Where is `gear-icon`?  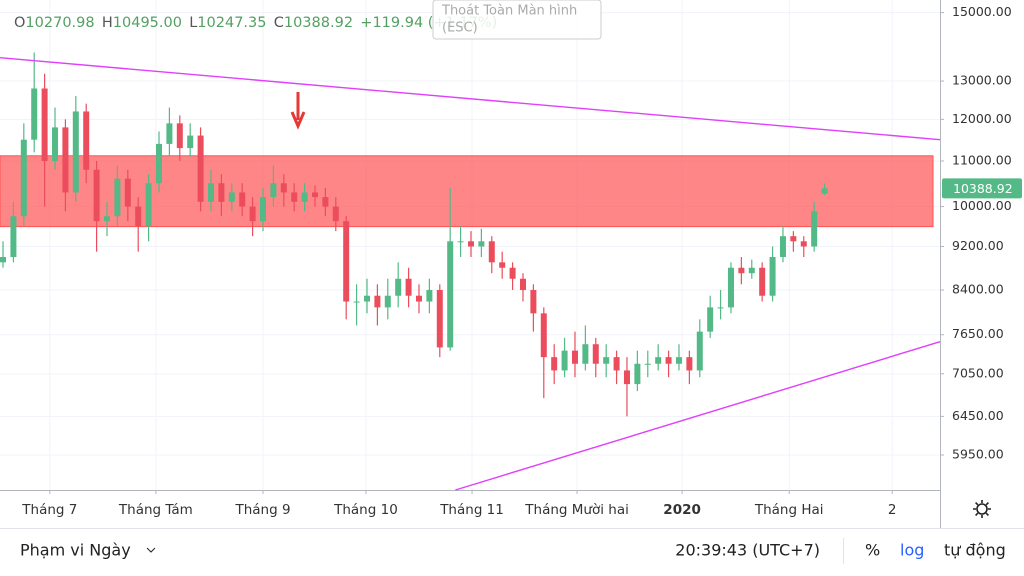
gear-icon is located at coordinates (982, 509).